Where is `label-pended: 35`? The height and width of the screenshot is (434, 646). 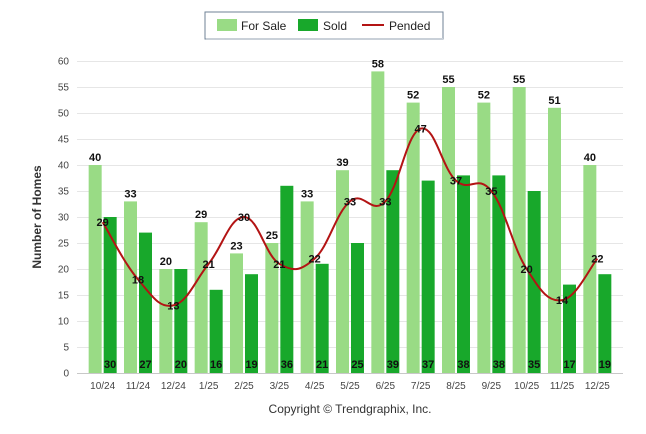 label-pended: 35 is located at coordinates (491, 192).